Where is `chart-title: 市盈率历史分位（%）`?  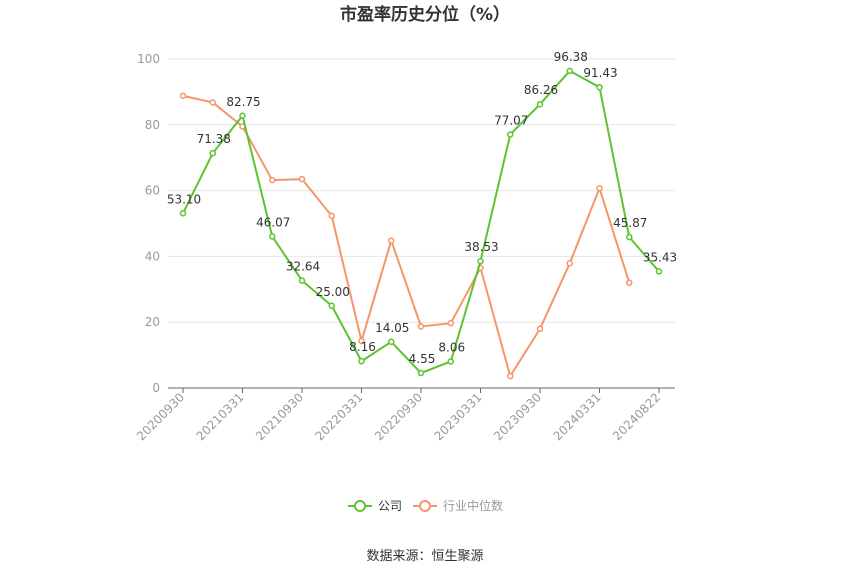 chart-title: 市盈率历史分位（%） is located at coordinates (425, 14).